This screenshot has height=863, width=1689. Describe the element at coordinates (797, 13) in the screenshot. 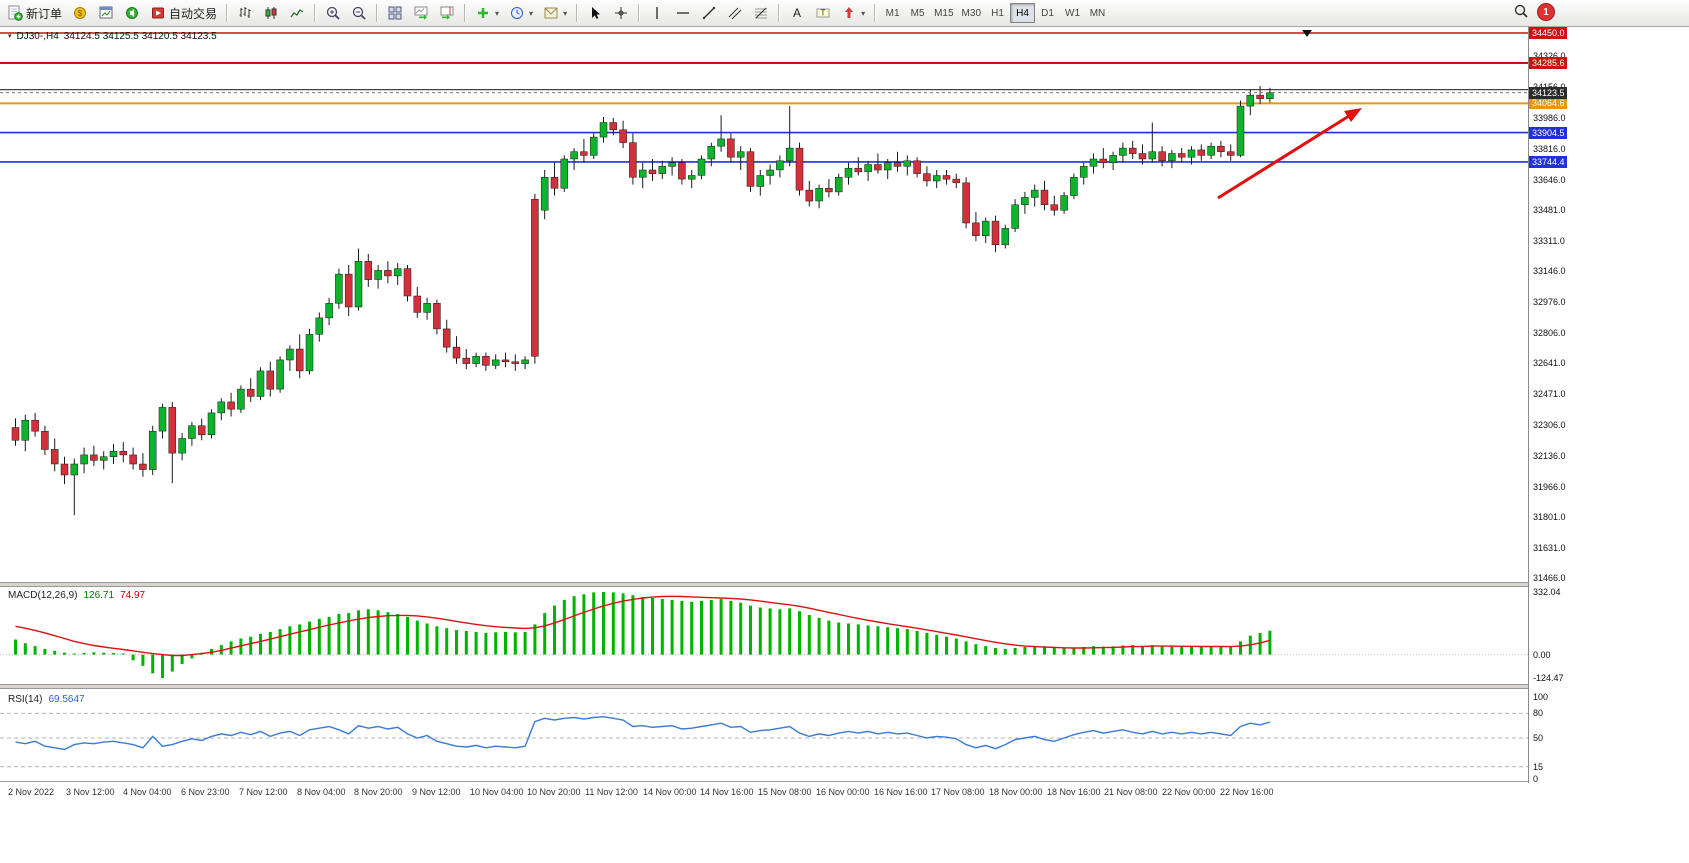

I see `text-button: A` at that location.